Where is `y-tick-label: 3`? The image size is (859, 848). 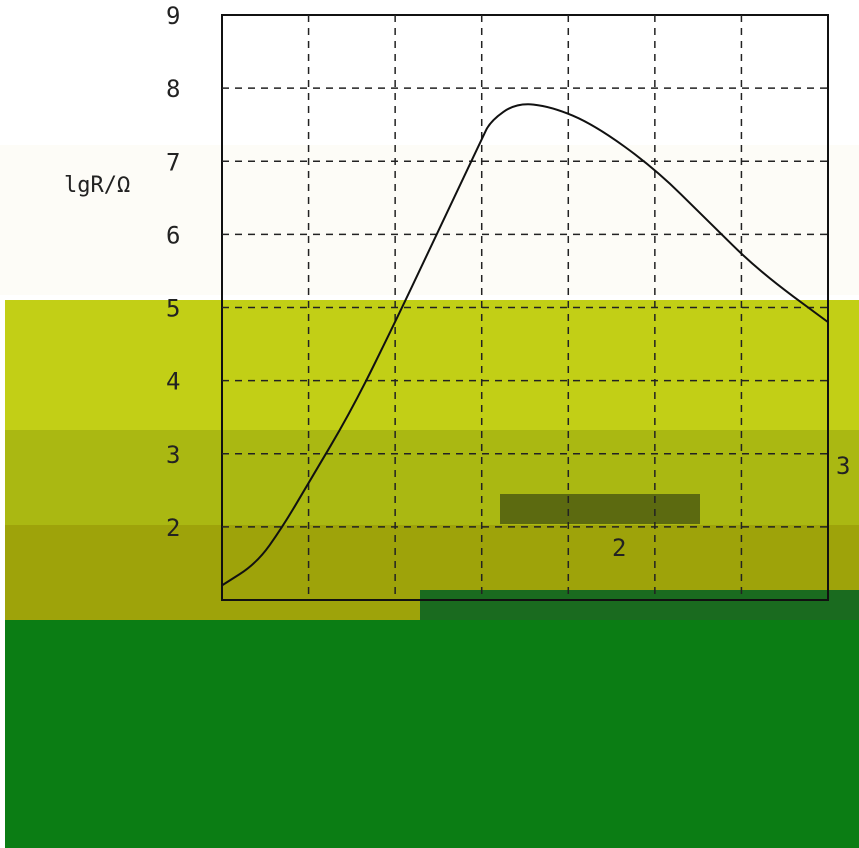 y-tick-label: 3 is located at coordinates (173, 455).